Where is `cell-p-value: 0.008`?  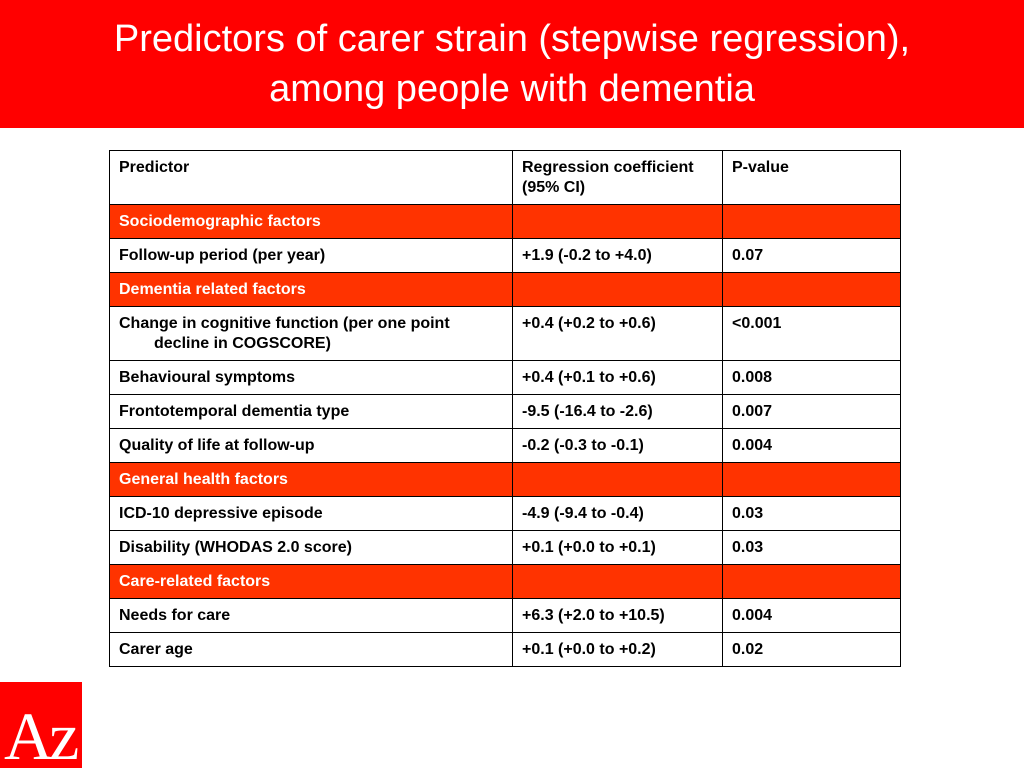 cell-p-value: 0.008 is located at coordinates (811, 377).